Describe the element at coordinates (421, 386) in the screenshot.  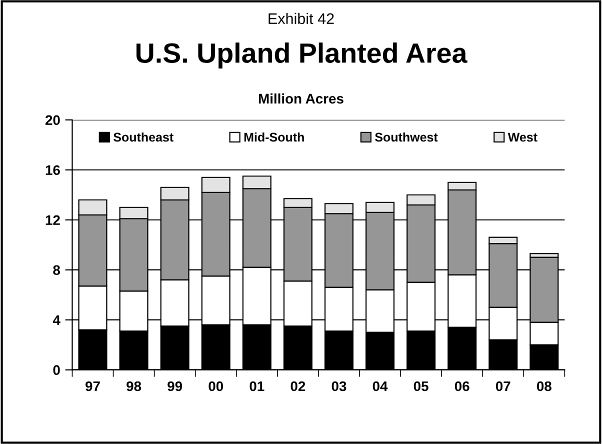
I see `x-tick-label: 05` at that location.